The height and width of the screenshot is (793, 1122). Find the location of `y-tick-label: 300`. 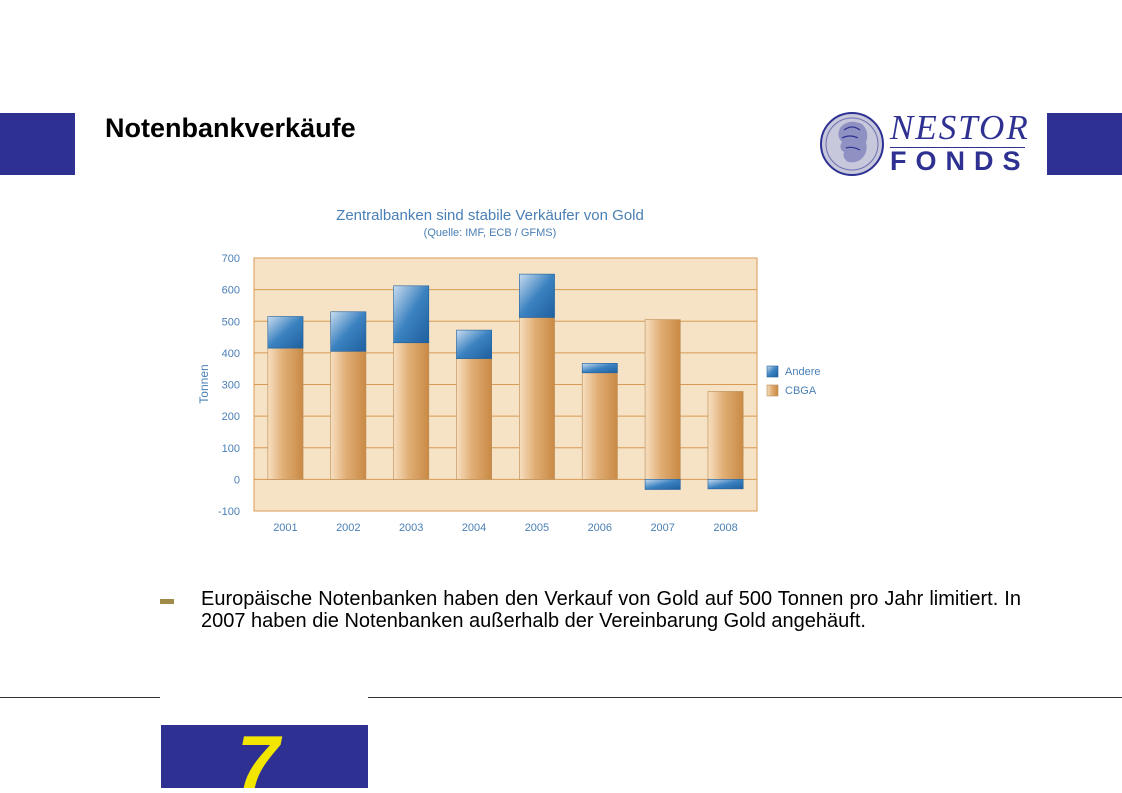

y-tick-label: 300 is located at coordinates (231, 386).